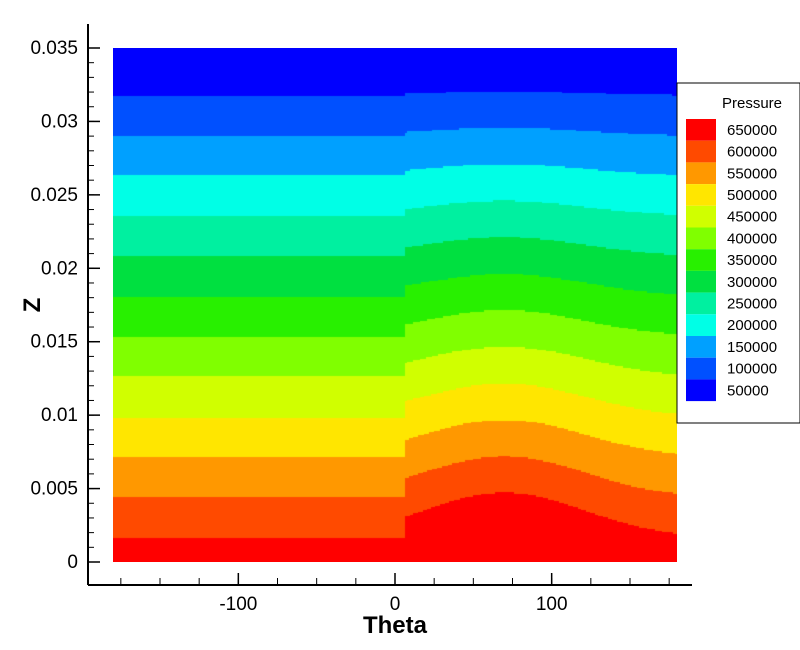 The height and width of the screenshot is (650, 800). Describe the element at coordinates (54, 342) in the screenshot. I see `y-tick-label: 0.015` at that location.